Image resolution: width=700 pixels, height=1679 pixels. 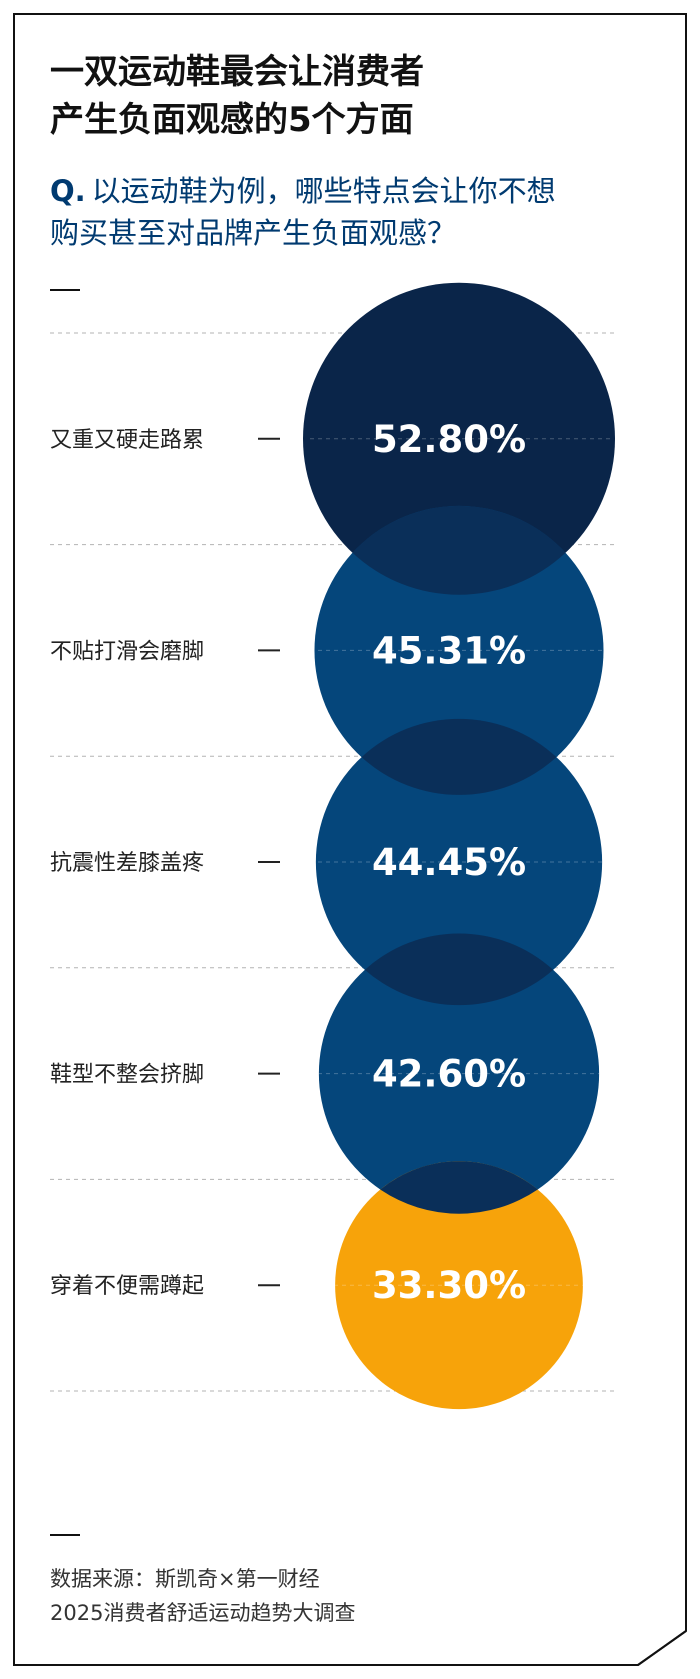 What do you see at coordinates (449, 1285) in the screenshot?
I see `value-label: 33.30%` at bounding box center [449, 1285].